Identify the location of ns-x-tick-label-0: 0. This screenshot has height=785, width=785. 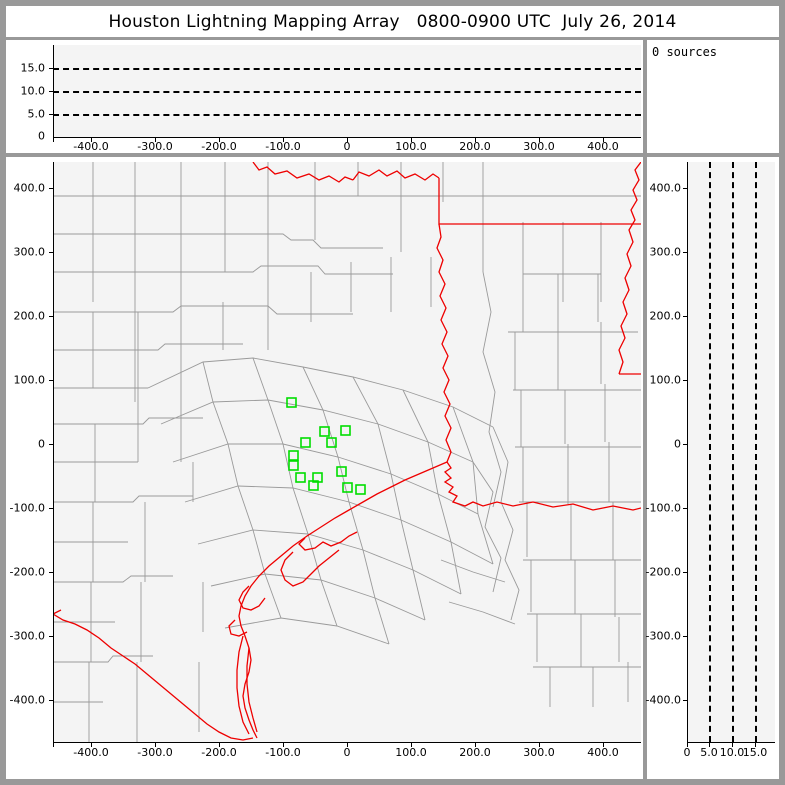
(687, 752).